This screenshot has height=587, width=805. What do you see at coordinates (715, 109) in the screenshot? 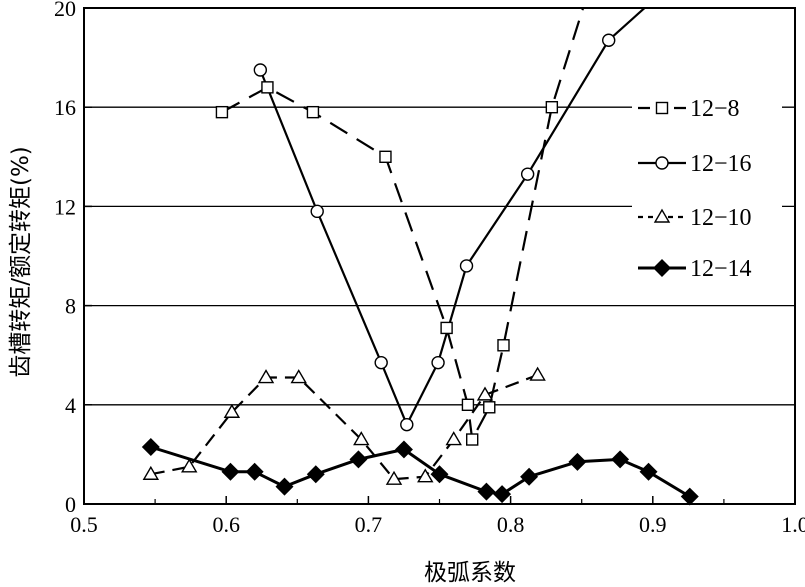
I see `legend-item-1-label: 12−8` at bounding box center [715, 109].